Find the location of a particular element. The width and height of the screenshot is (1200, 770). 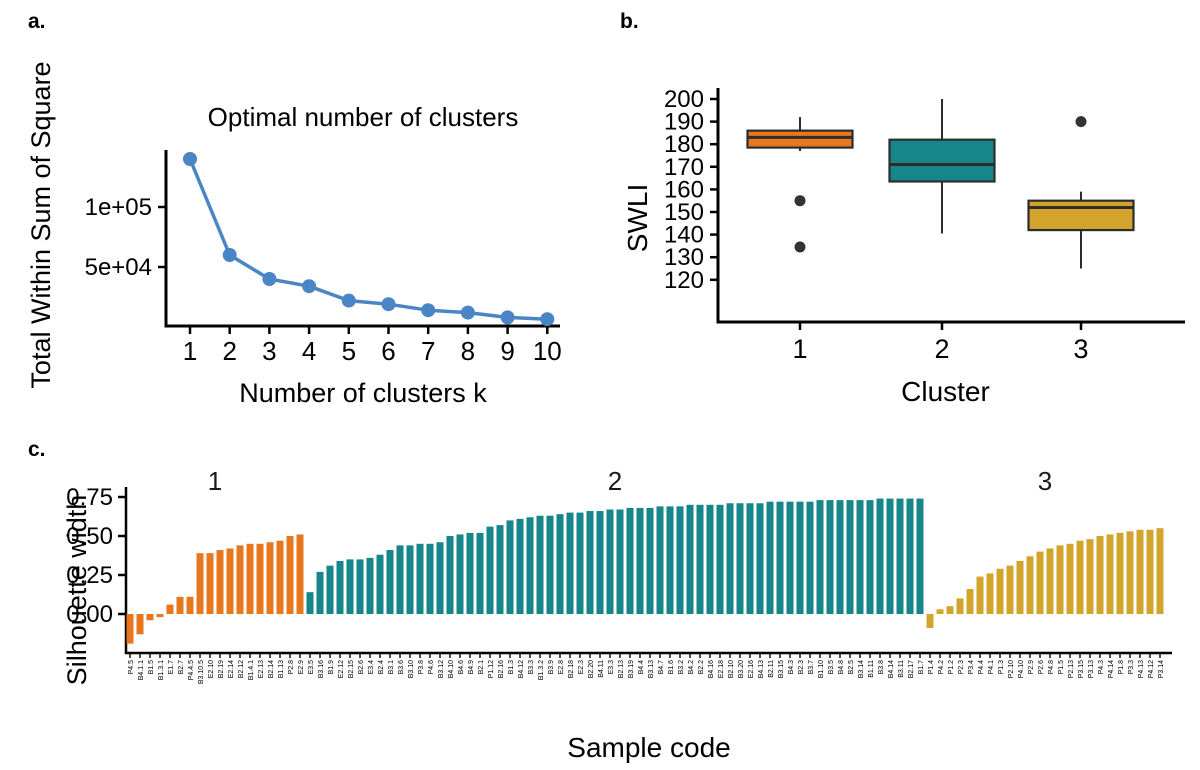

sample-code-label: B3.14 is located at coordinates (861, 669).